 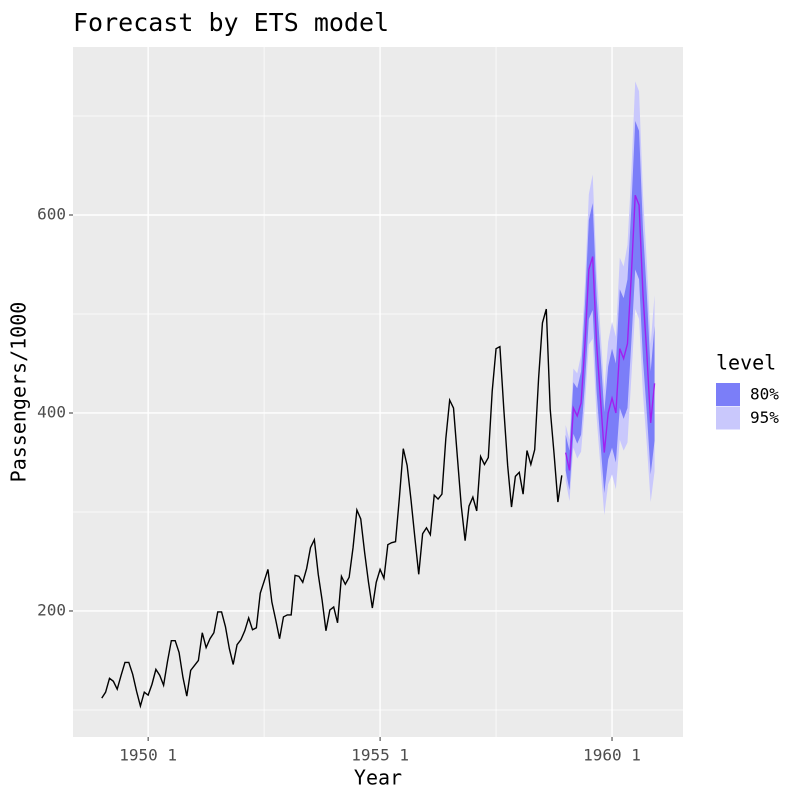 I want to click on y-tick-label: 400, so click(x=51, y=411).